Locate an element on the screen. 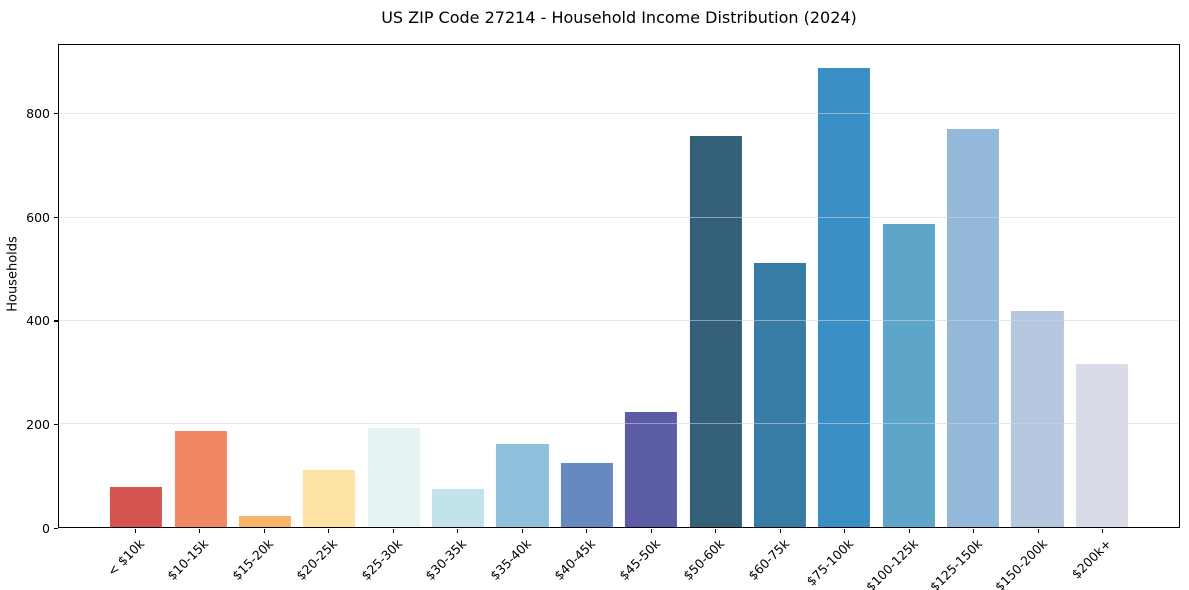 This screenshot has height=590, width=1189. x-tick-label-200k: $200k+ is located at coordinates (1091, 559).